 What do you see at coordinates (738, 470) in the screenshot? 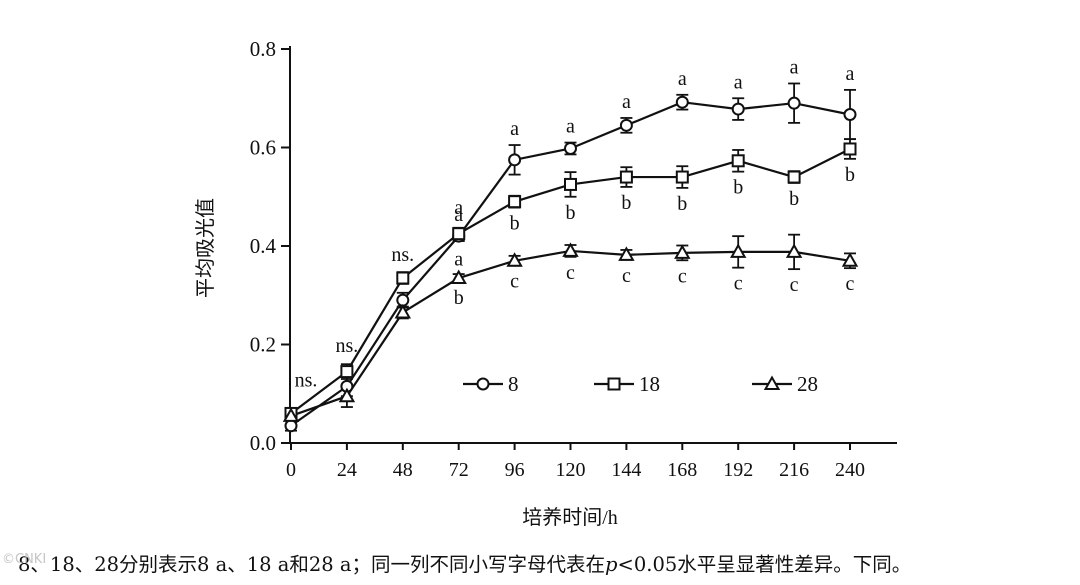
I see `x-tick-label: 192` at bounding box center [738, 470].